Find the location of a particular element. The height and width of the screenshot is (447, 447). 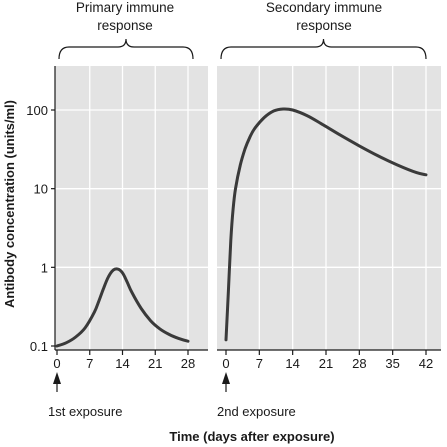

exposure-label: 2nd exposure is located at coordinates (256, 411).